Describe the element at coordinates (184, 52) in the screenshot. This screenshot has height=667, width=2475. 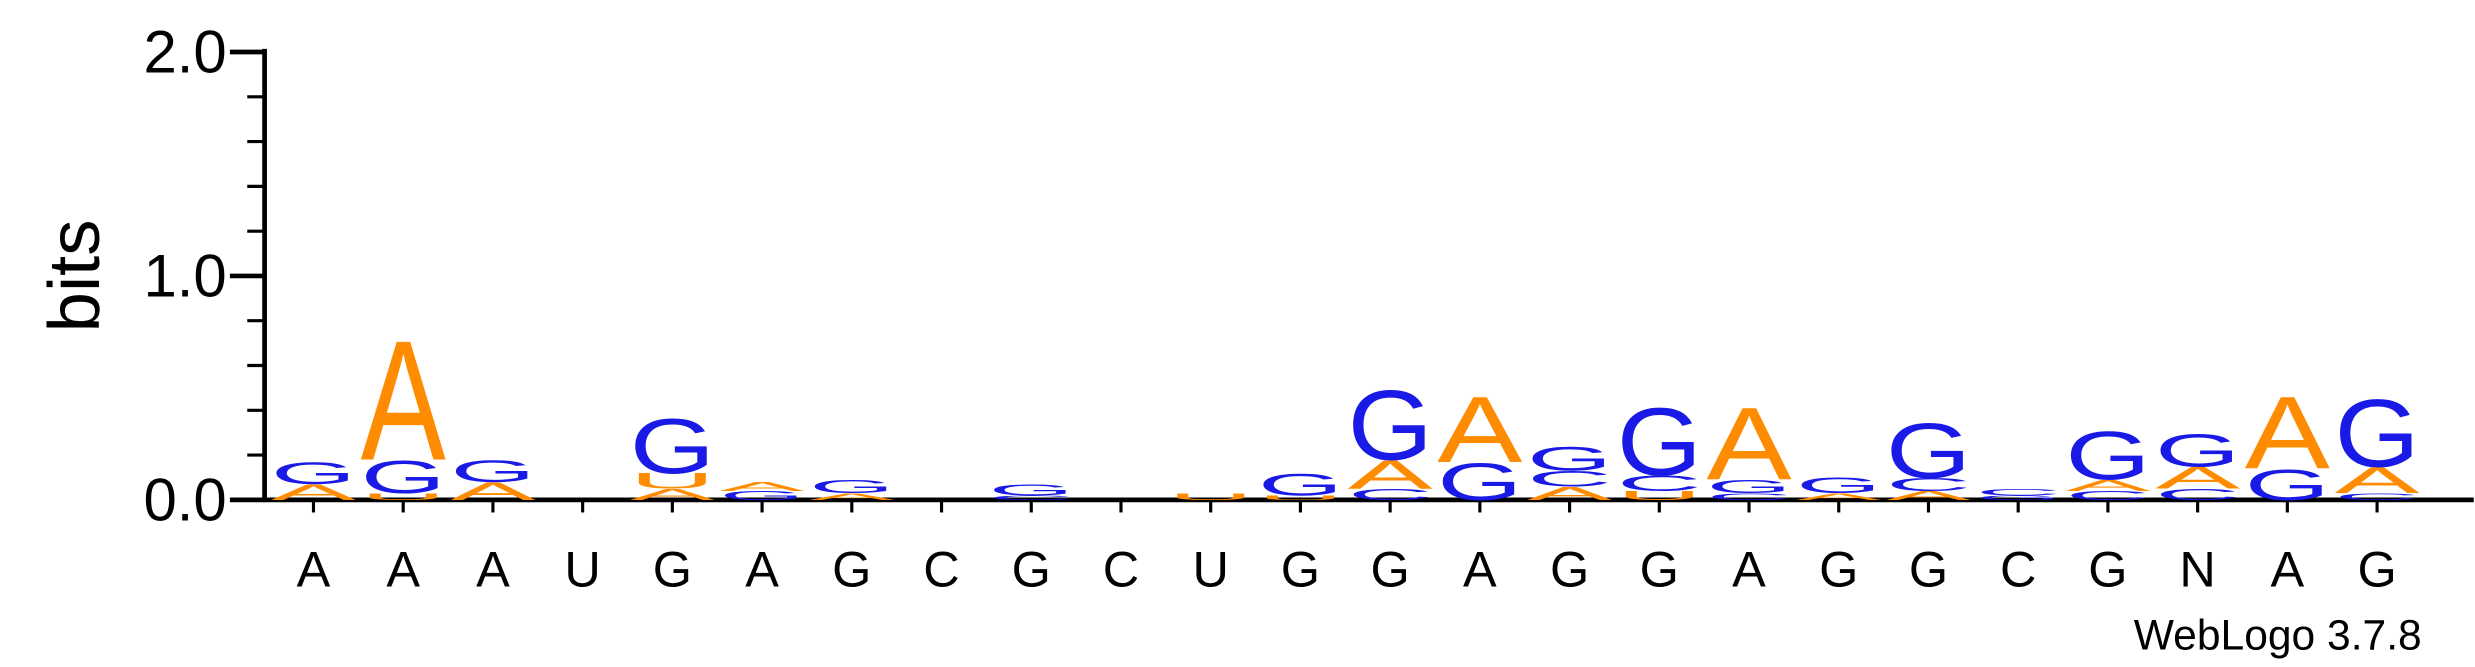
I see `y-tick-label: 2.0` at that location.